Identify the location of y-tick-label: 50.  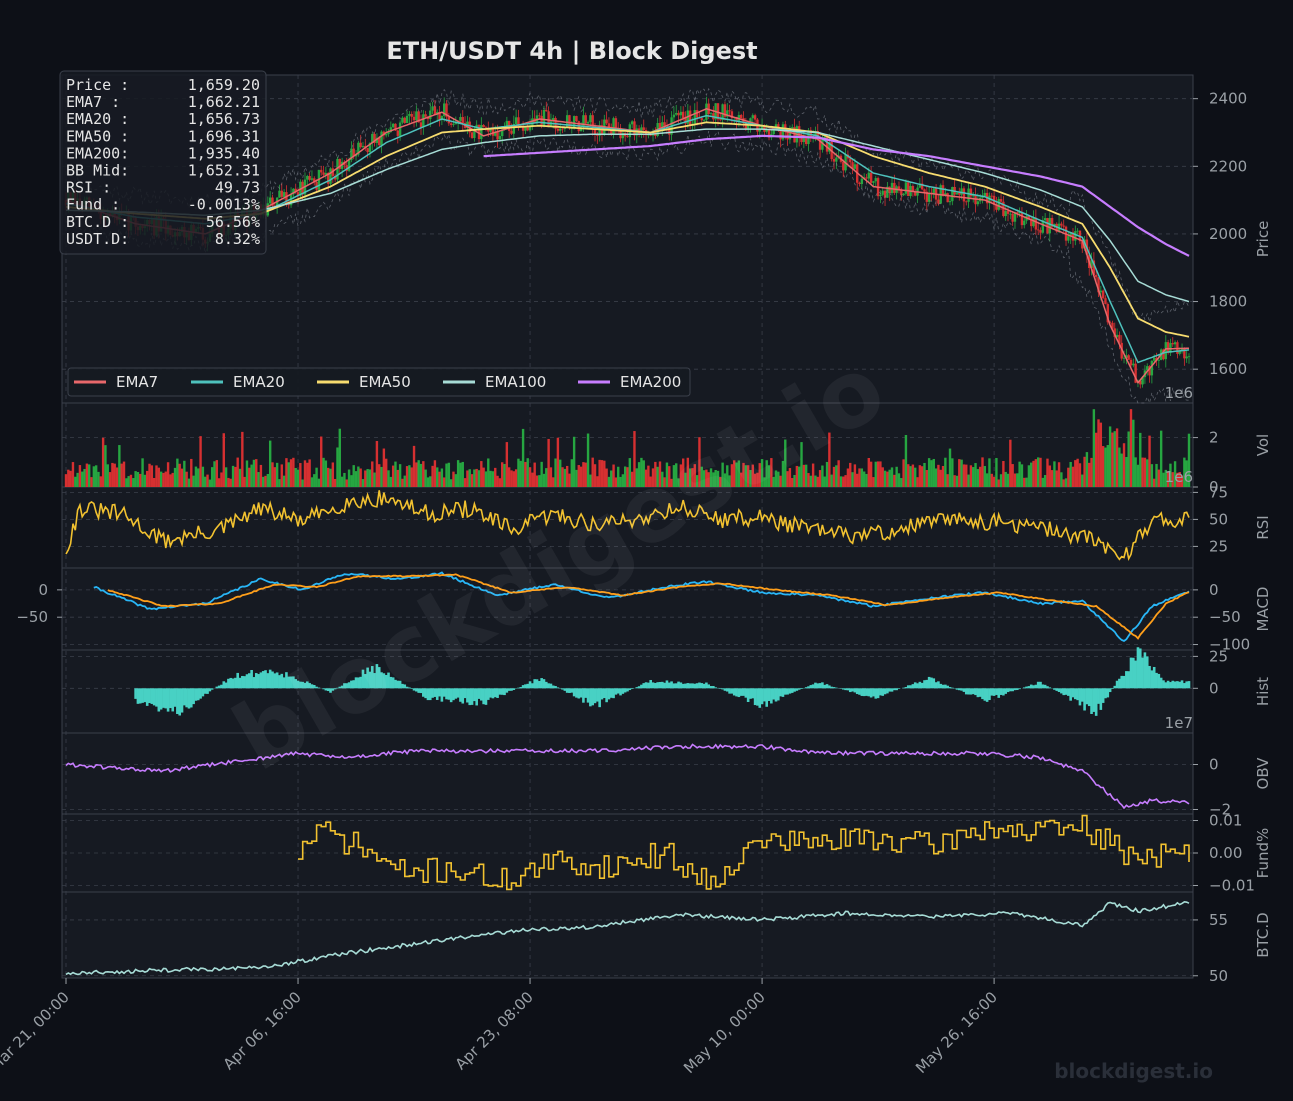
(1218, 519).